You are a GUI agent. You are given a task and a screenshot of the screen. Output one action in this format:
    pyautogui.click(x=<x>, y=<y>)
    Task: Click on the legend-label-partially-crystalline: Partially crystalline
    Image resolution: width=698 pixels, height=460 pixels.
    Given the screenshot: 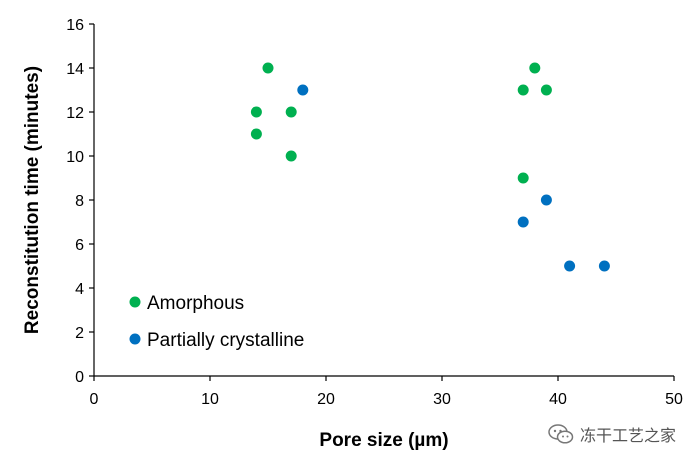 What is the action you would take?
    pyautogui.click(x=225, y=340)
    